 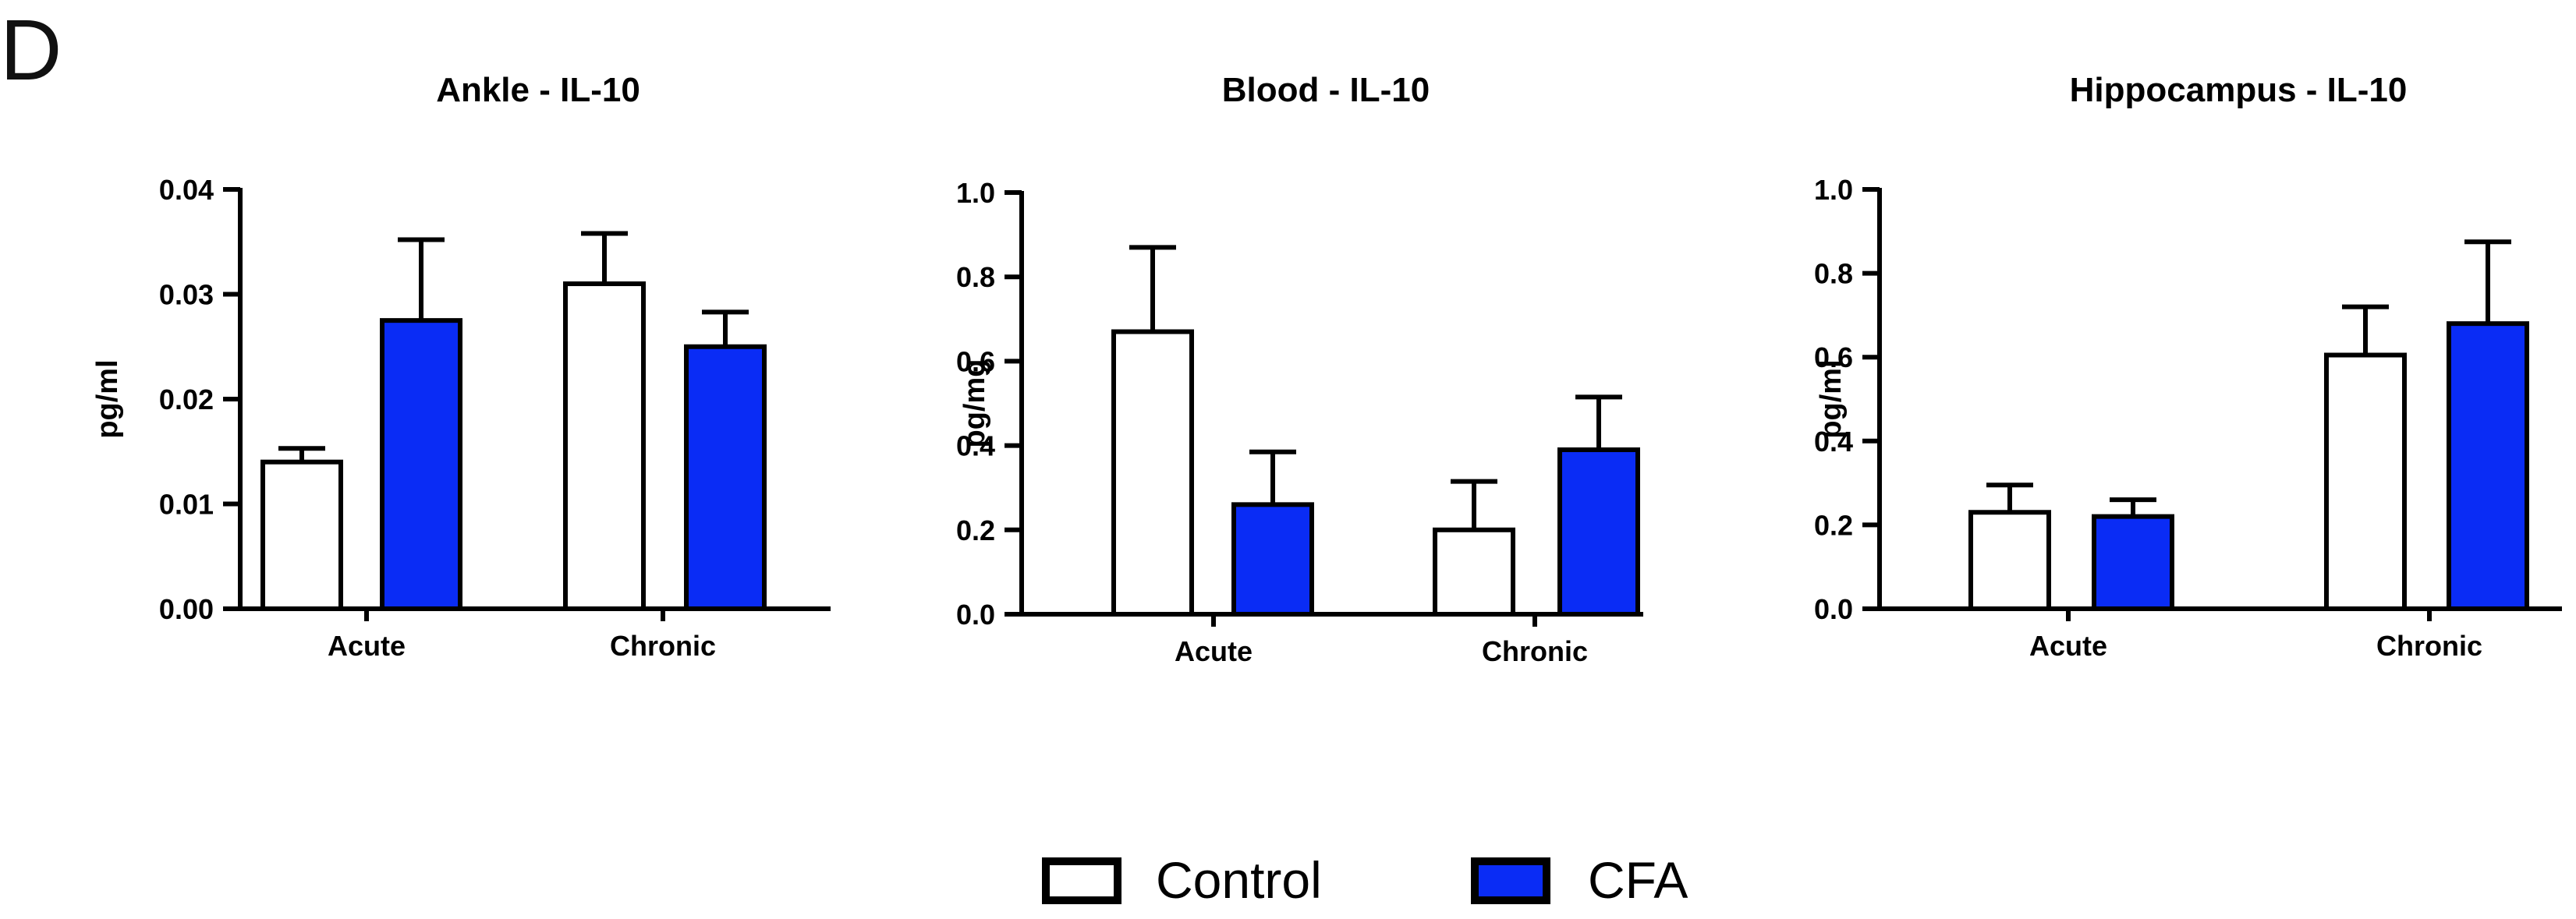 I want to click on y-axis-label: pg/mg, so click(x=974, y=403).